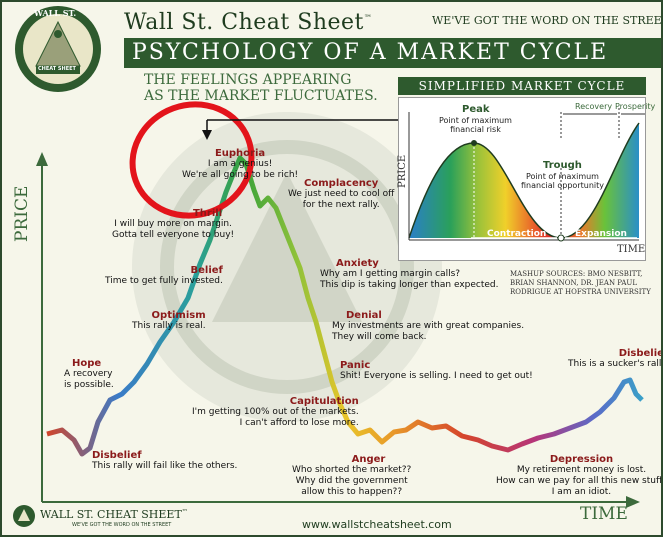  What do you see at coordinates (615, 358) in the screenshot?
I see `stage-disbelief-right: Disbelief This is a sucker's rally.` at bounding box center [615, 358].